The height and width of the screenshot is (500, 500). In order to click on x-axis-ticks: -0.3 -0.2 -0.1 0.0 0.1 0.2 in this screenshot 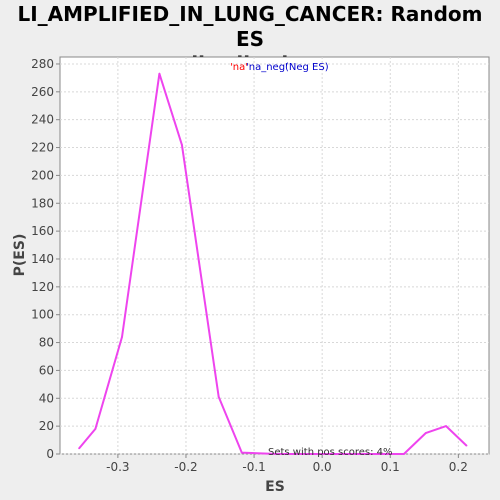, I will do `click(287, 464)`.